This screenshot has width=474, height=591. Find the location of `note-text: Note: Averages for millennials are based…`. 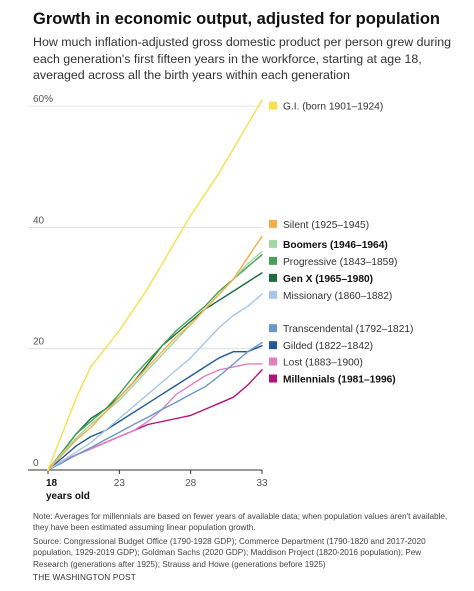

note-text: Note: Averages for millennials are based… is located at coordinates (240, 522).